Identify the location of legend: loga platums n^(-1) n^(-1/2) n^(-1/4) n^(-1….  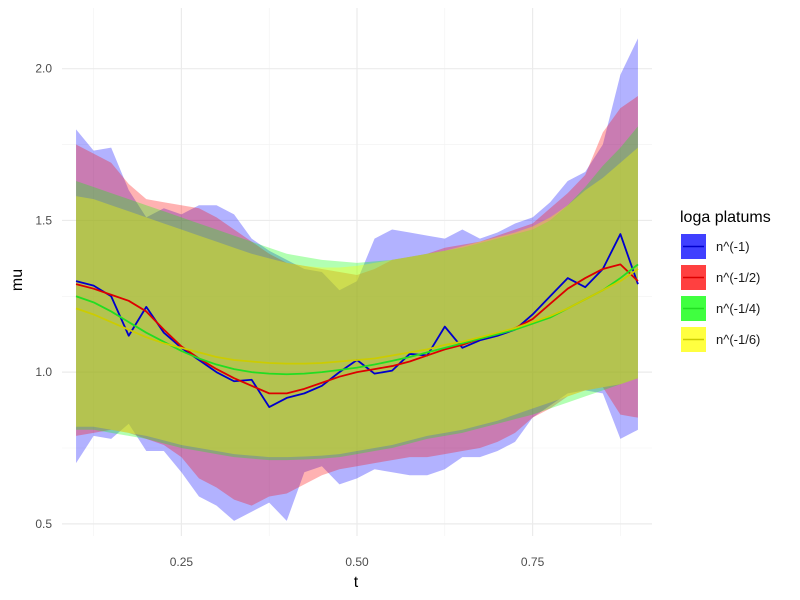
(725, 280).